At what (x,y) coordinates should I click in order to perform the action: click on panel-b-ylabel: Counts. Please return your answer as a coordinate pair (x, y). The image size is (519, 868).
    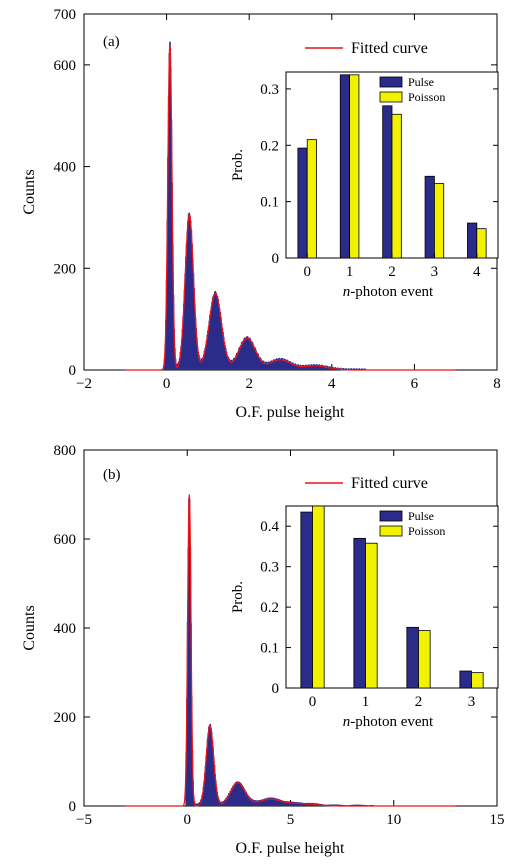
    Looking at the image, I should click on (29, 627).